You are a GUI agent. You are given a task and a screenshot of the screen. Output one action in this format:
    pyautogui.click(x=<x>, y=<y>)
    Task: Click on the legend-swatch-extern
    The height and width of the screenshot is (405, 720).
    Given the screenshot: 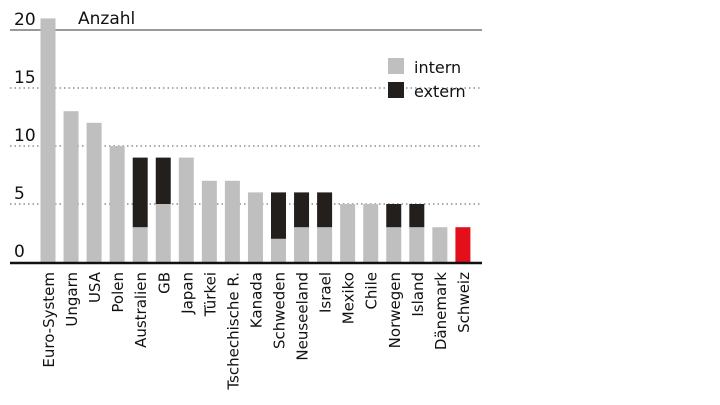 What is the action you would take?
    pyautogui.click(x=396, y=90)
    